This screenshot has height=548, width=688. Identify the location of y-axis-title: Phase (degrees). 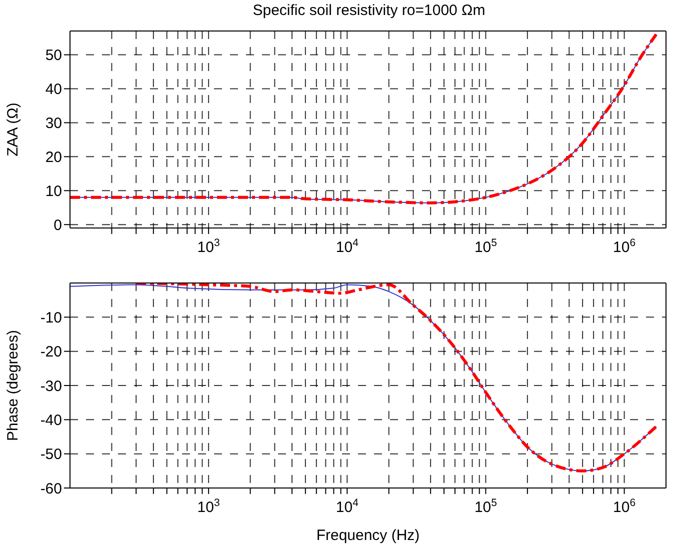
(13, 385).